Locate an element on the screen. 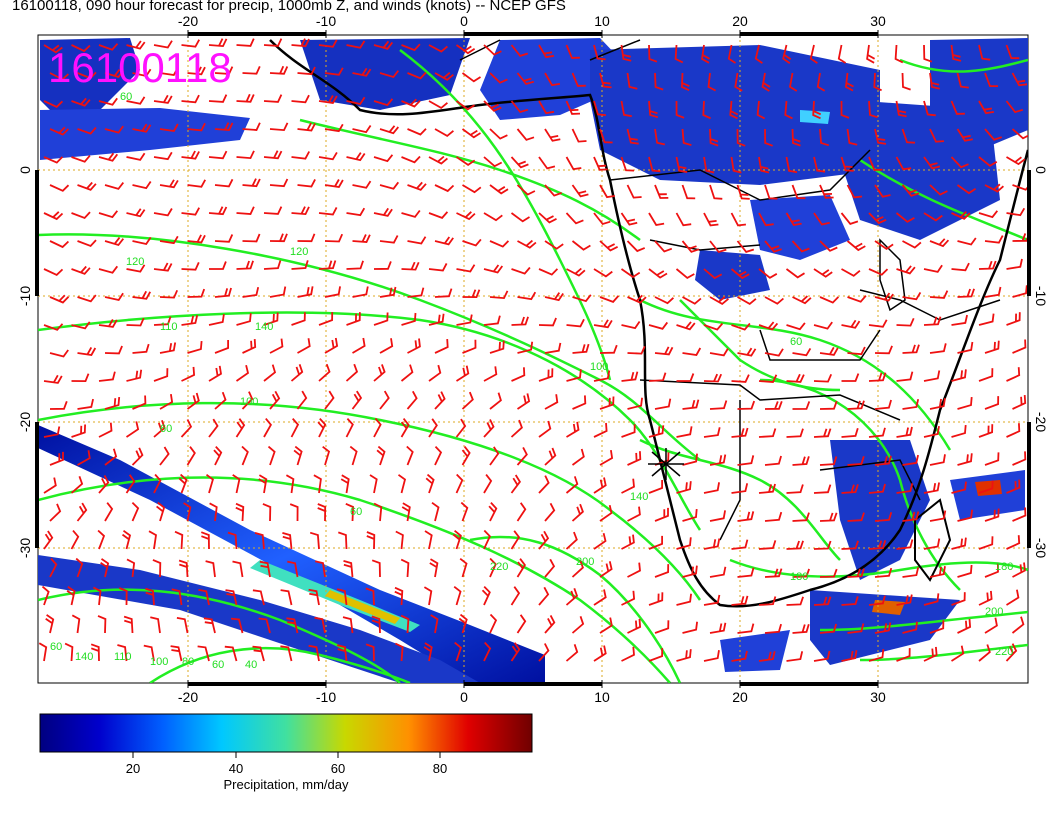  bottom-lon-labels: -20 -10 0 10 20 30 is located at coordinates (532, 697).